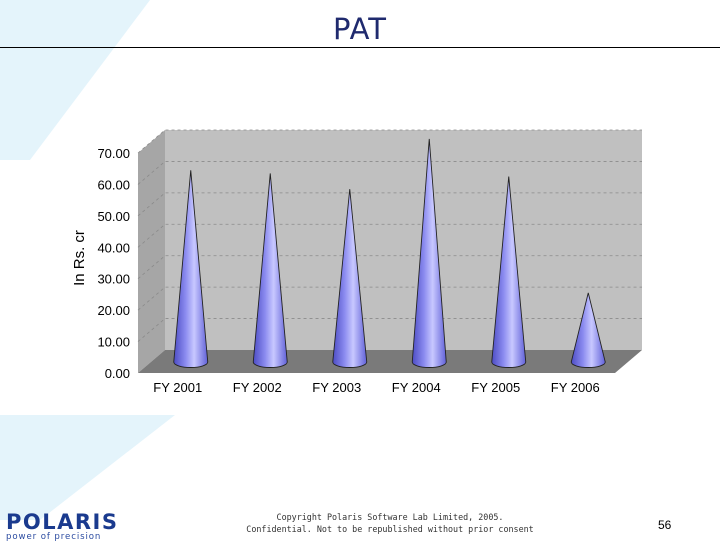 Image resolution: width=720 pixels, height=542 pixels. I want to click on y-tick-label: 60.00, so click(113, 184).